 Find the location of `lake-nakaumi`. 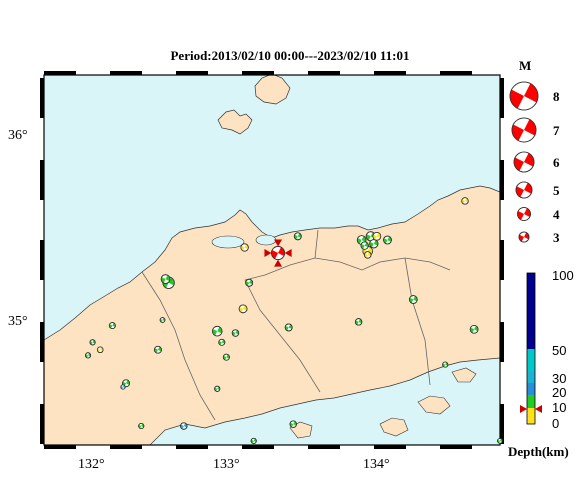

lake-nakaumi is located at coordinates (266, 240).